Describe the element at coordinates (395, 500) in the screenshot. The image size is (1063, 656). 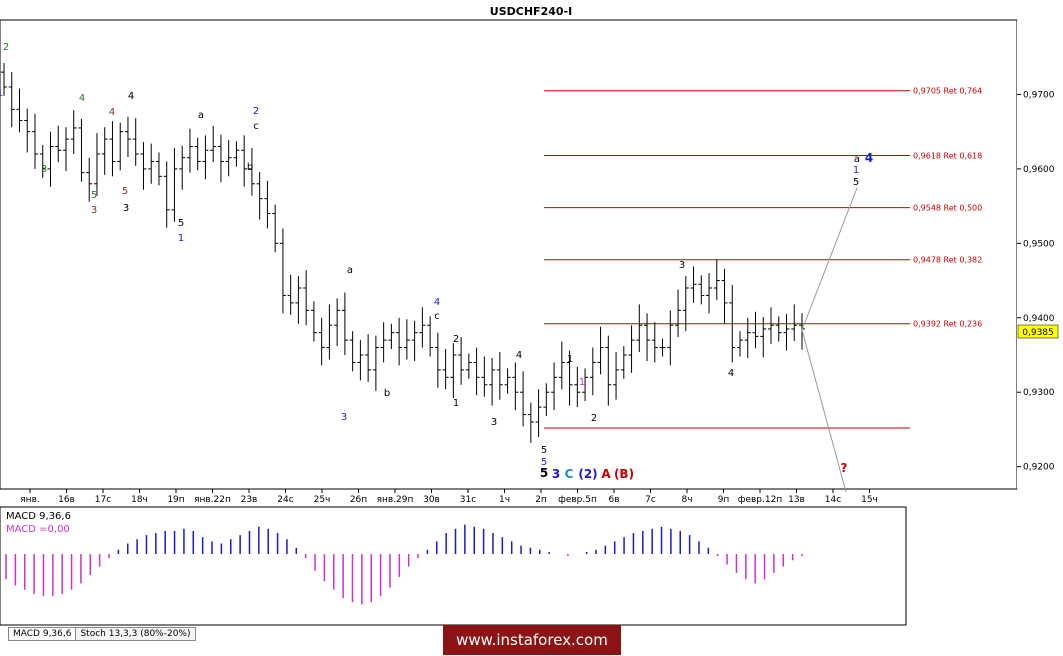
I see `x-tick-label: янв.29п` at that location.